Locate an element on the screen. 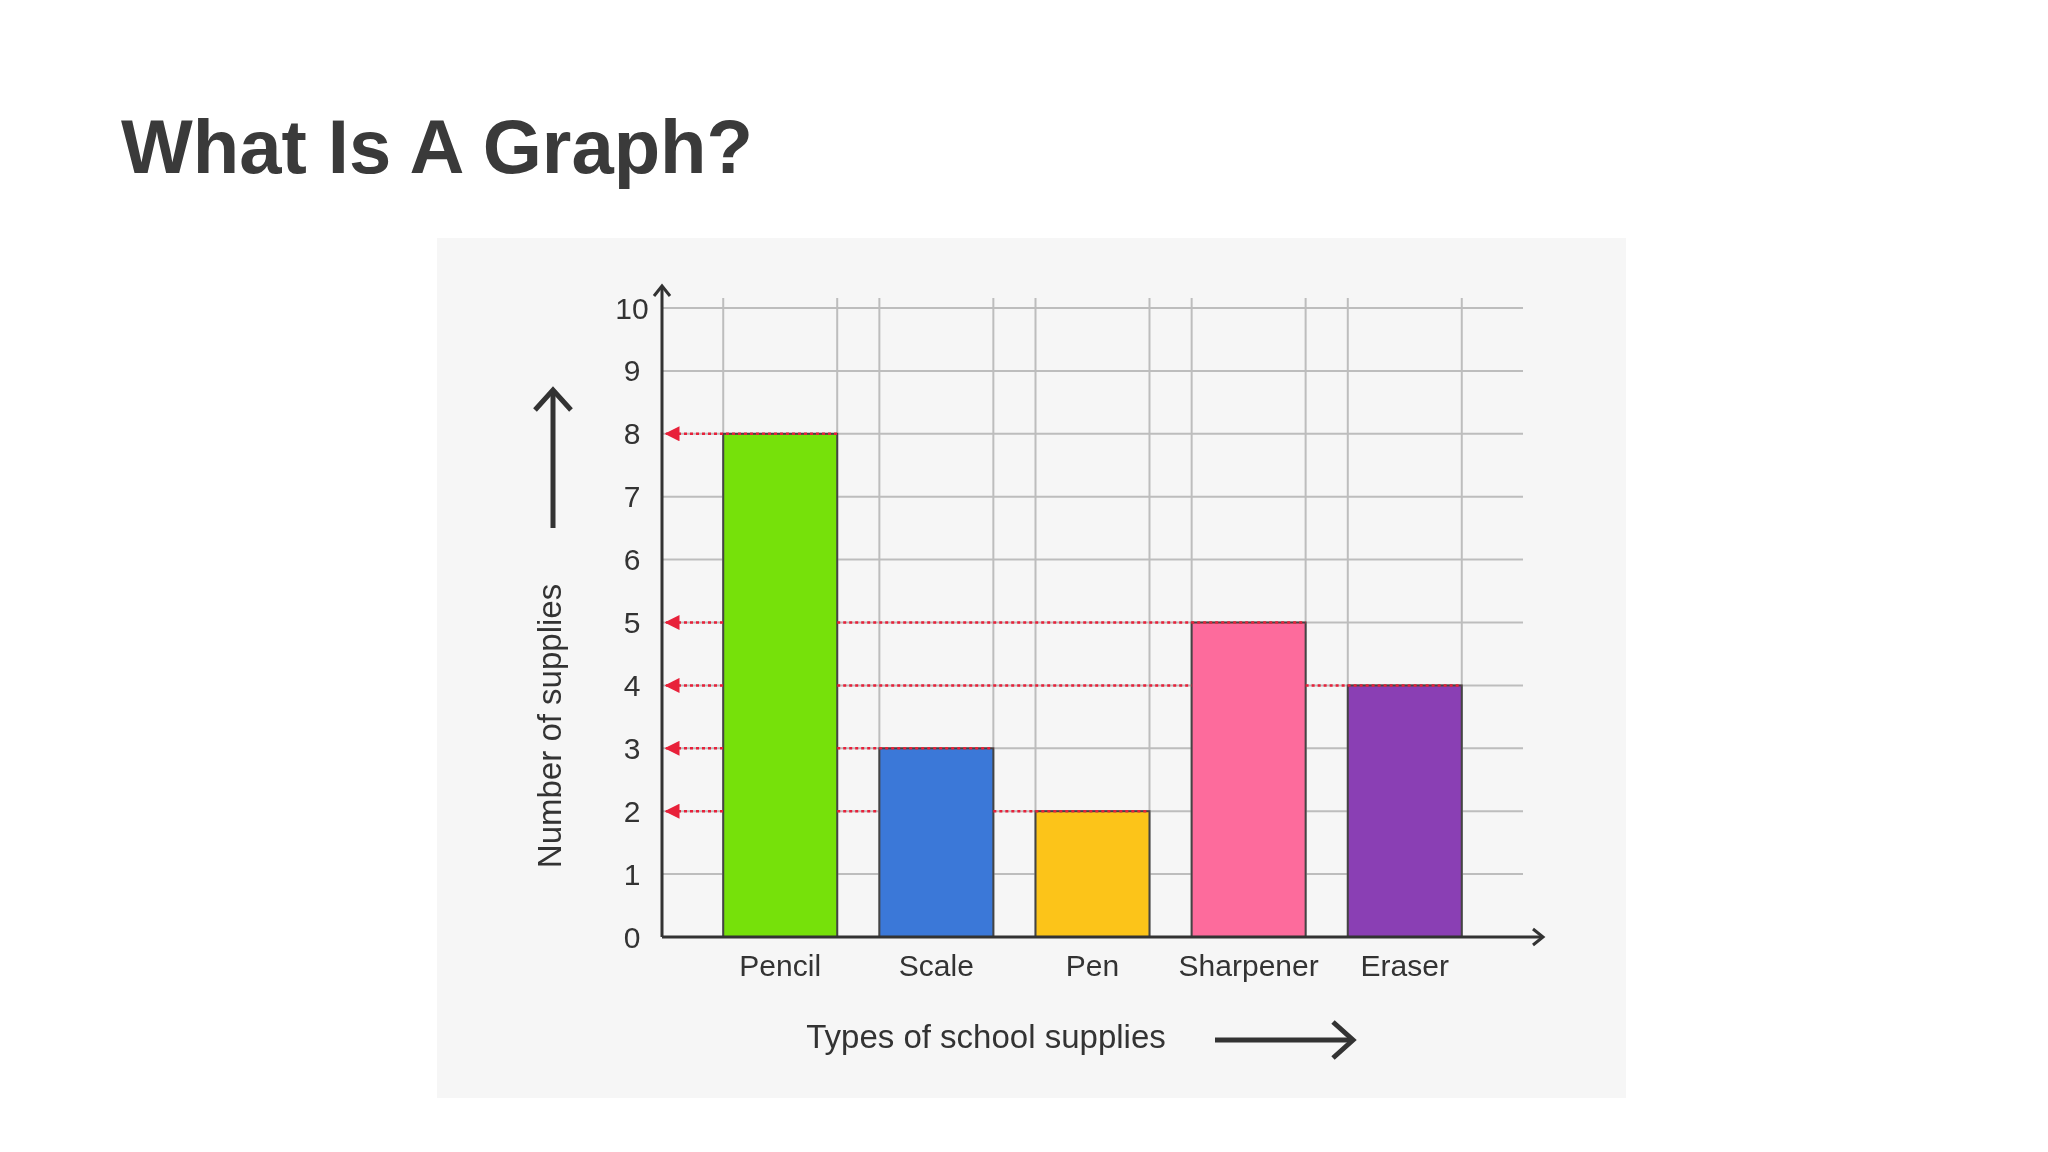 The width and height of the screenshot is (2048, 1152). x-axis-title: Types of school supplies is located at coordinates (986, 1036).